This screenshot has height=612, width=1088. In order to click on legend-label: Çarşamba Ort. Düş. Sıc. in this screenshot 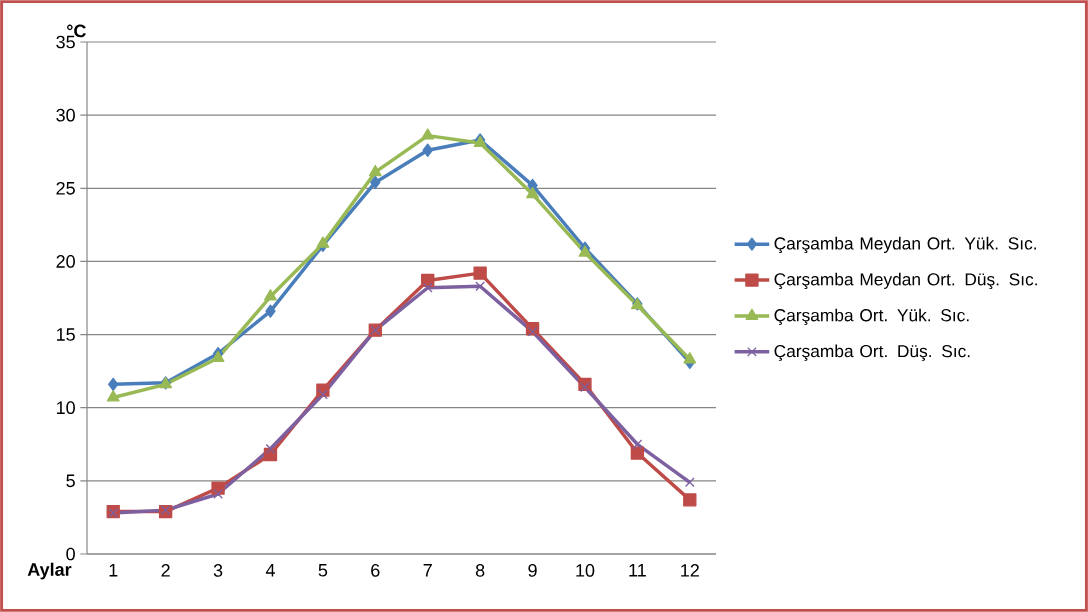, I will do `click(872, 352)`.